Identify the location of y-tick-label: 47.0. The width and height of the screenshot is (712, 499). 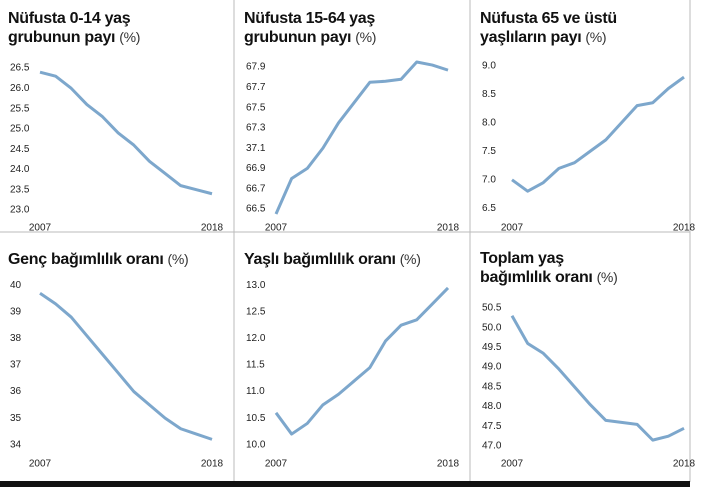
(492, 446).